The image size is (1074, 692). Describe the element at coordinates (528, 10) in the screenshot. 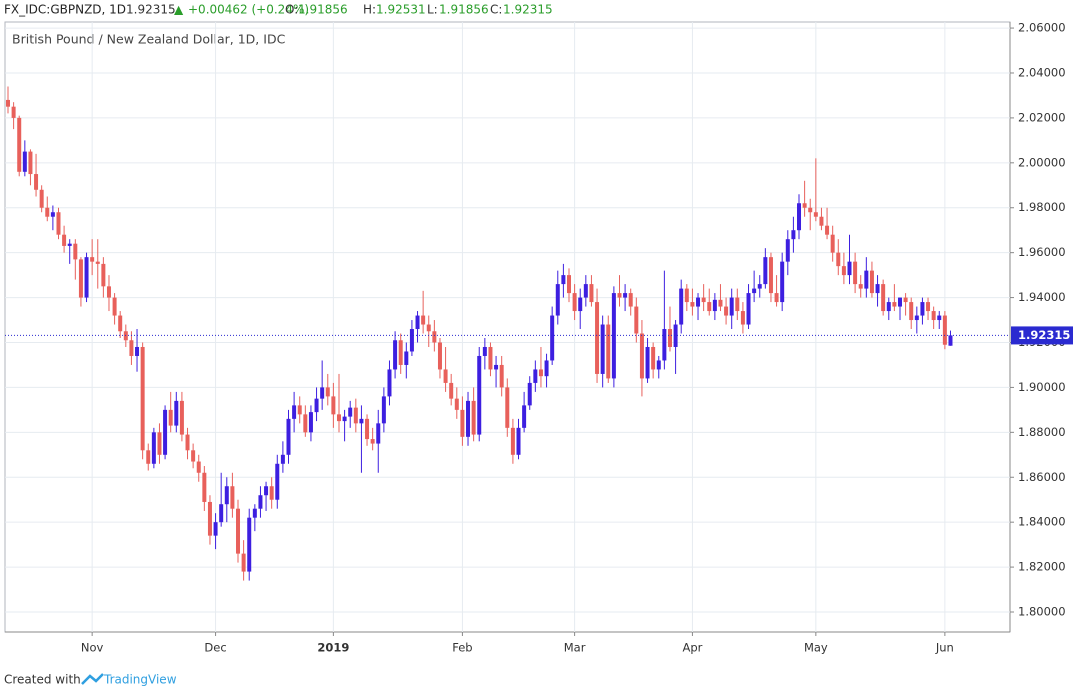

I see `ohlc-value: 1.92315` at that location.